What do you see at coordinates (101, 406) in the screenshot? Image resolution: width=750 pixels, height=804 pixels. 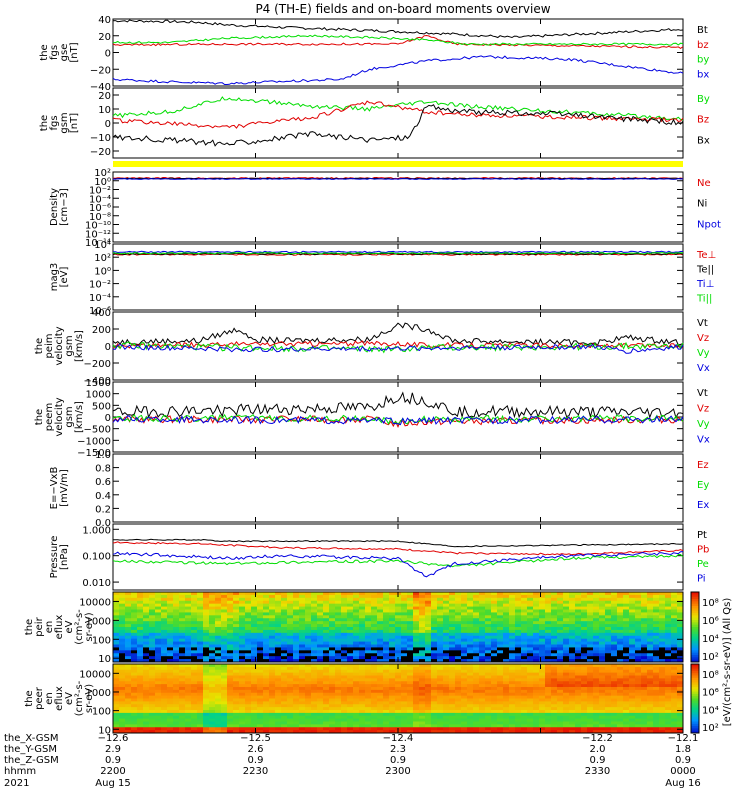 I see `y-tick-label: 500` at bounding box center [101, 406].